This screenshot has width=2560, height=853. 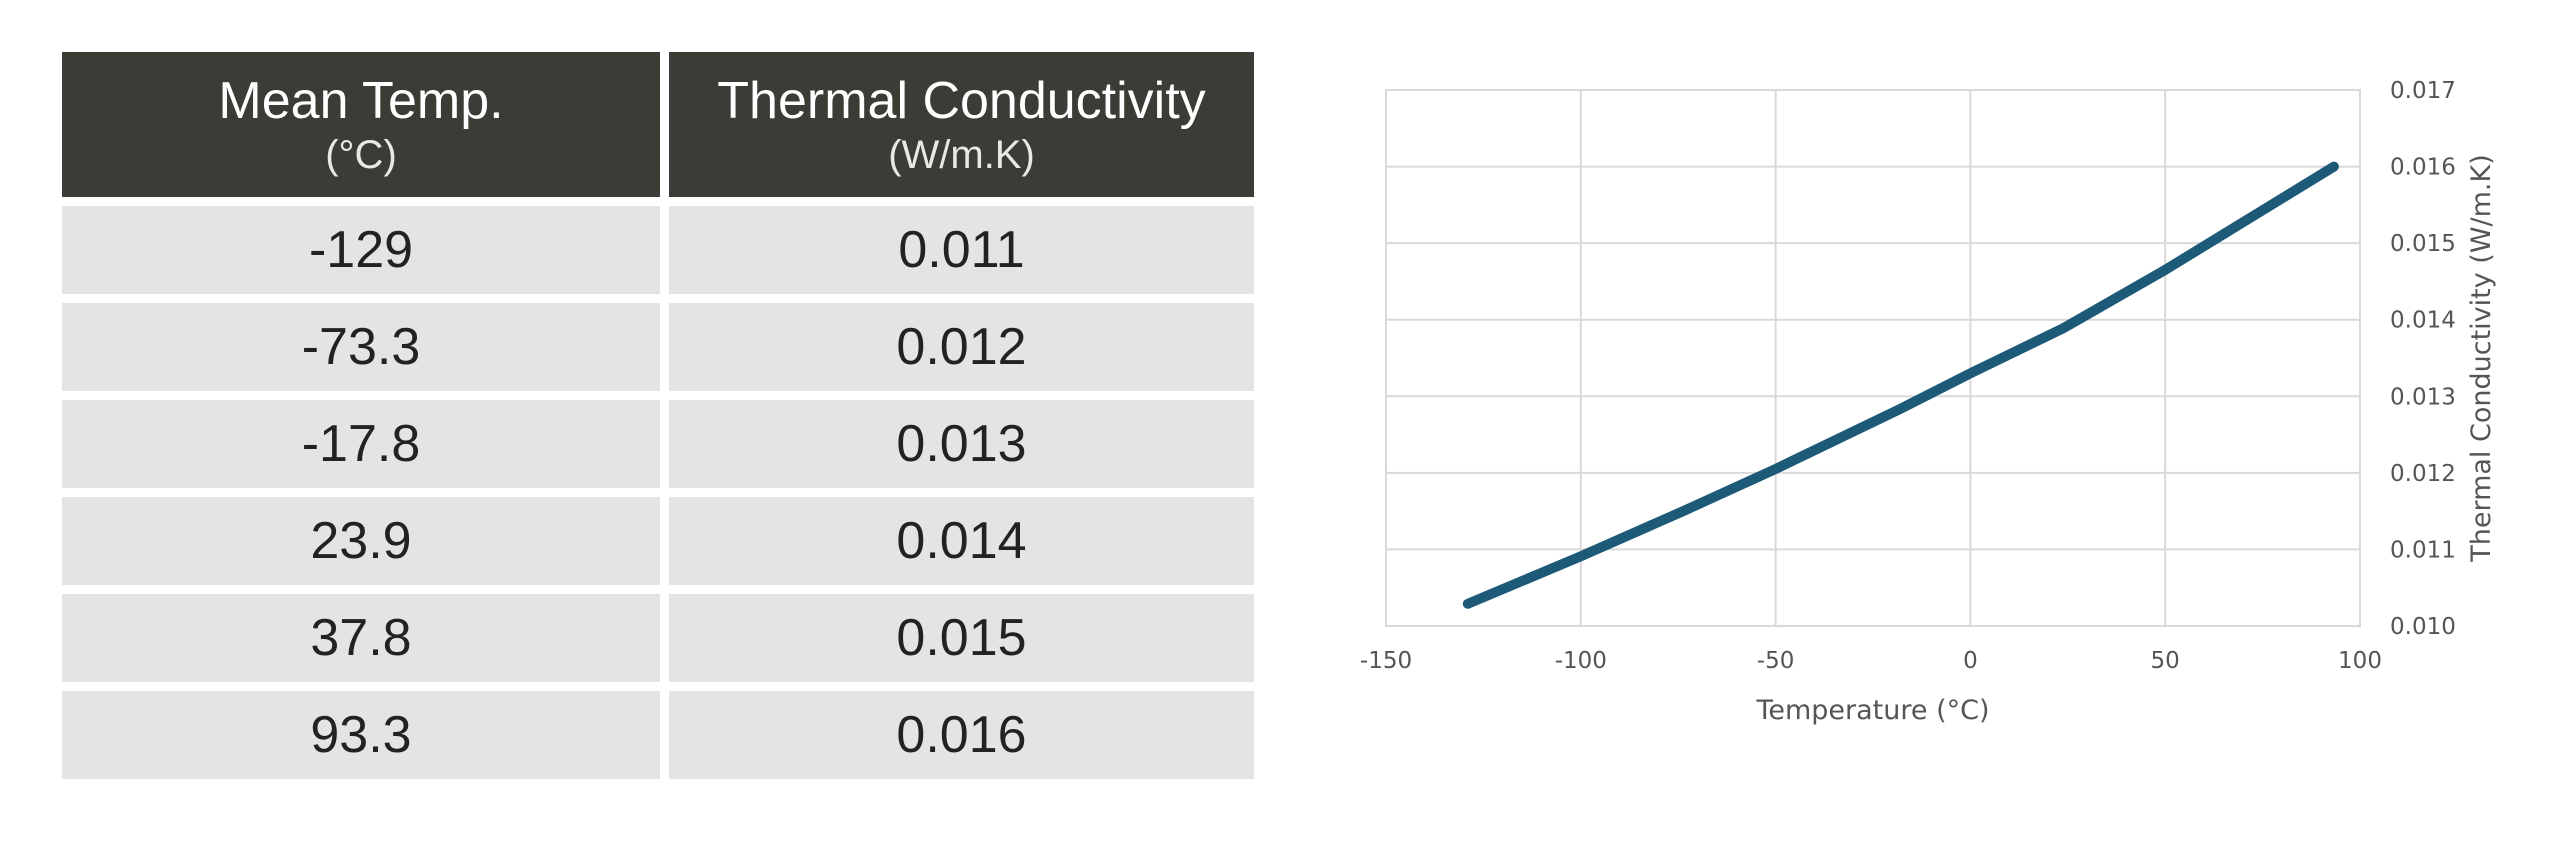 I want to click on table-row: -17.8 0.013, so click(x=658, y=444).